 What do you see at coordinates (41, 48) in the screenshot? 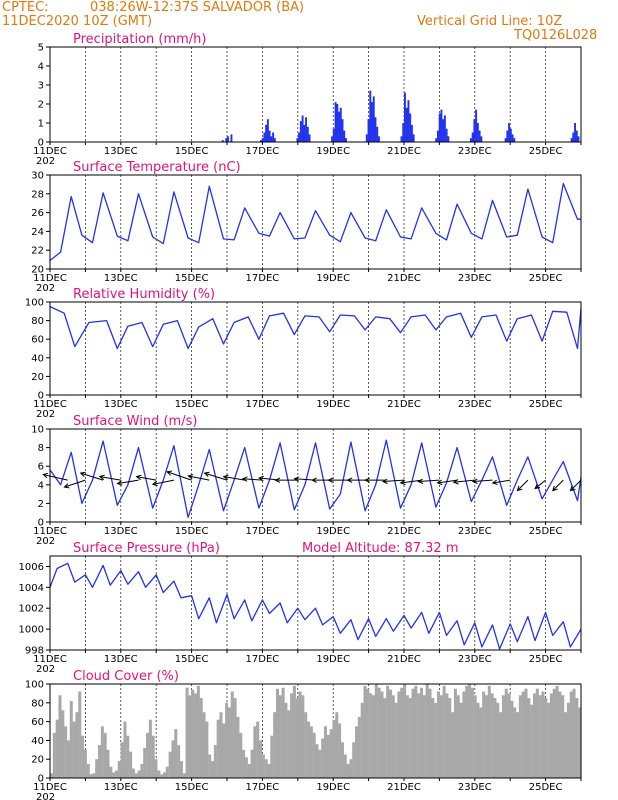
I see `y-tick-label: 5` at bounding box center [41, 48].